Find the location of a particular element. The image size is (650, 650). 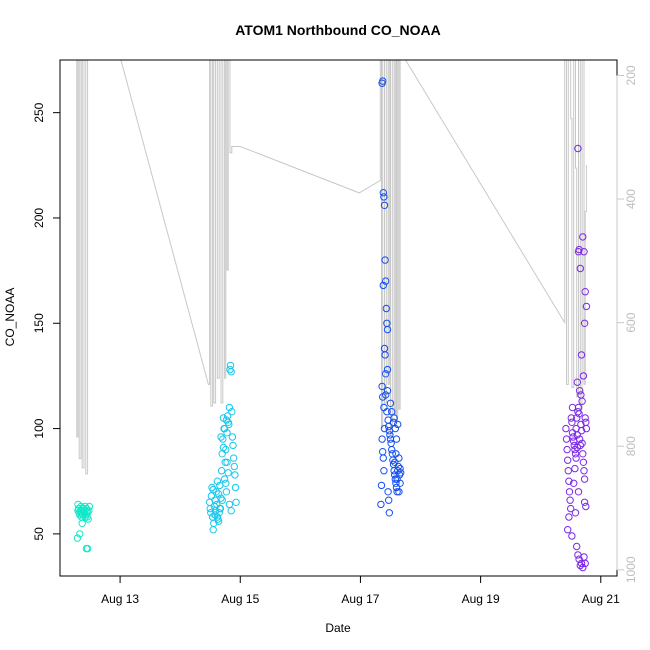

y-tick-label: 50 is located at coordinates (39, 534).